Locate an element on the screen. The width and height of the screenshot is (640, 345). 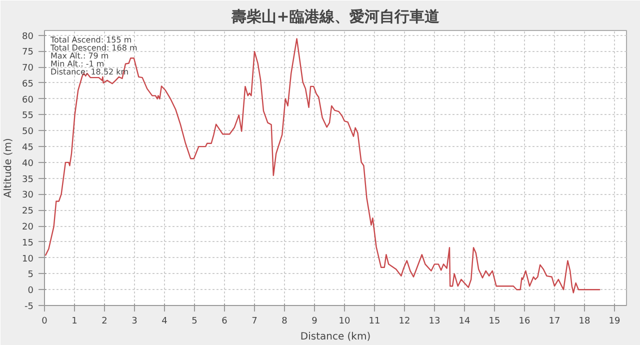
y-tick-label: 35 is located at coordinates (28, 179).